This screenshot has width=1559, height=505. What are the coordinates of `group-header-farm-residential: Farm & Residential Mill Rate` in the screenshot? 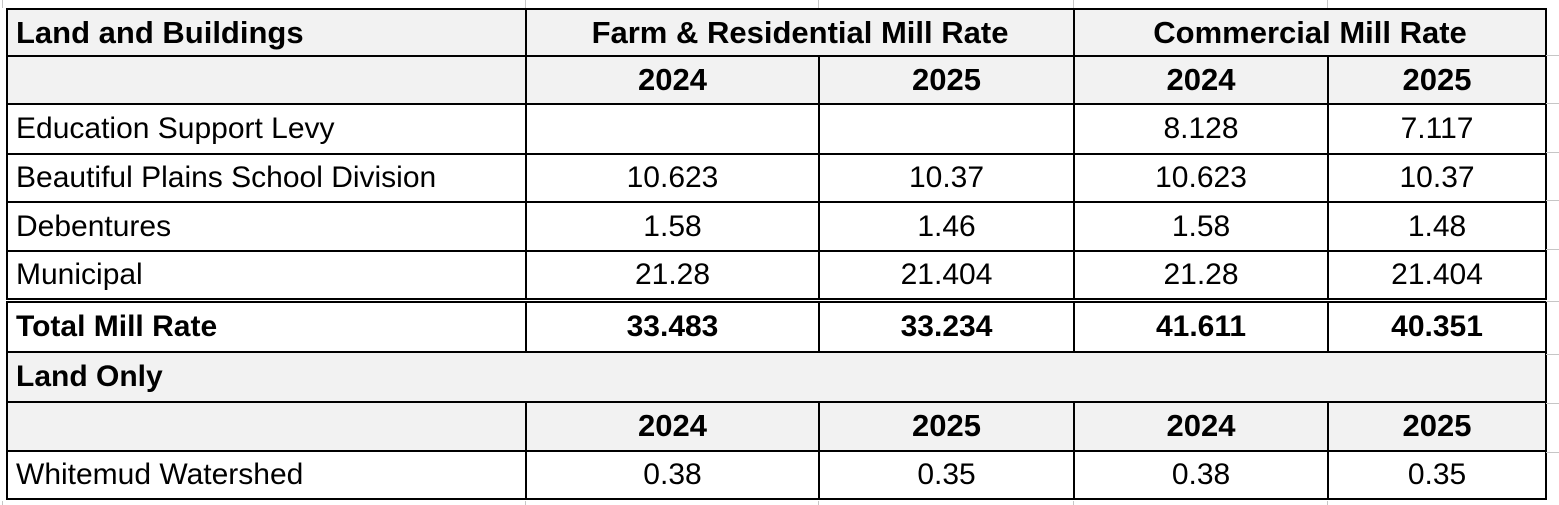 It's located at (800, 32).